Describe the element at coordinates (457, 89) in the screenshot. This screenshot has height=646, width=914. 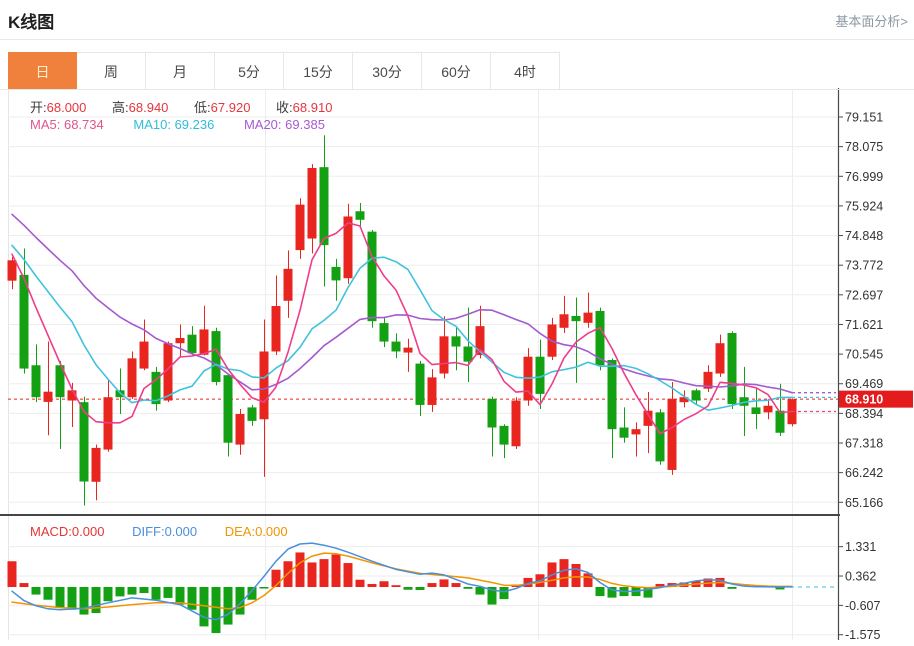
I see `tabbar-bottom-border` at that location.